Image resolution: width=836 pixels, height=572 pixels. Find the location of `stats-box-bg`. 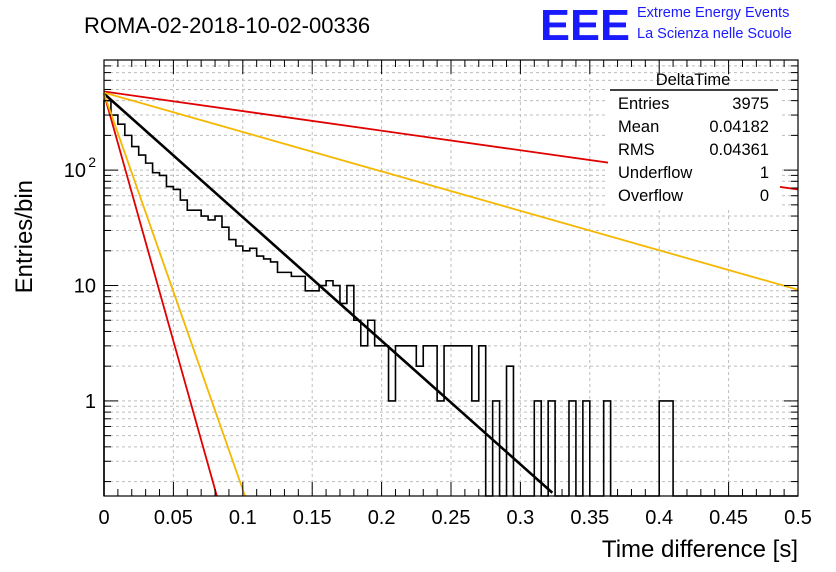

stats-box-bg is located at coordinates (694, 147).